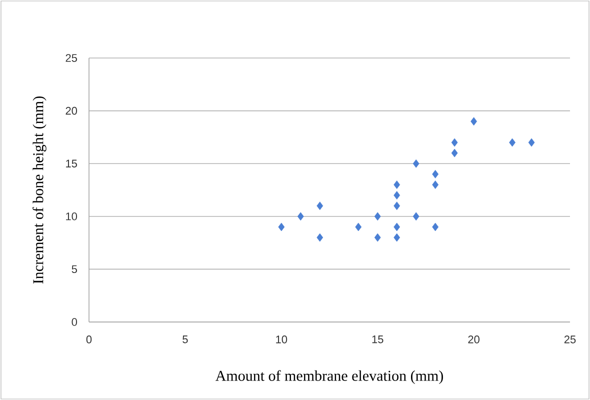 Image resolution: width=590 pixels, height=400 pixels. I want to click on x-tick-label: 15, so click(378, 340).